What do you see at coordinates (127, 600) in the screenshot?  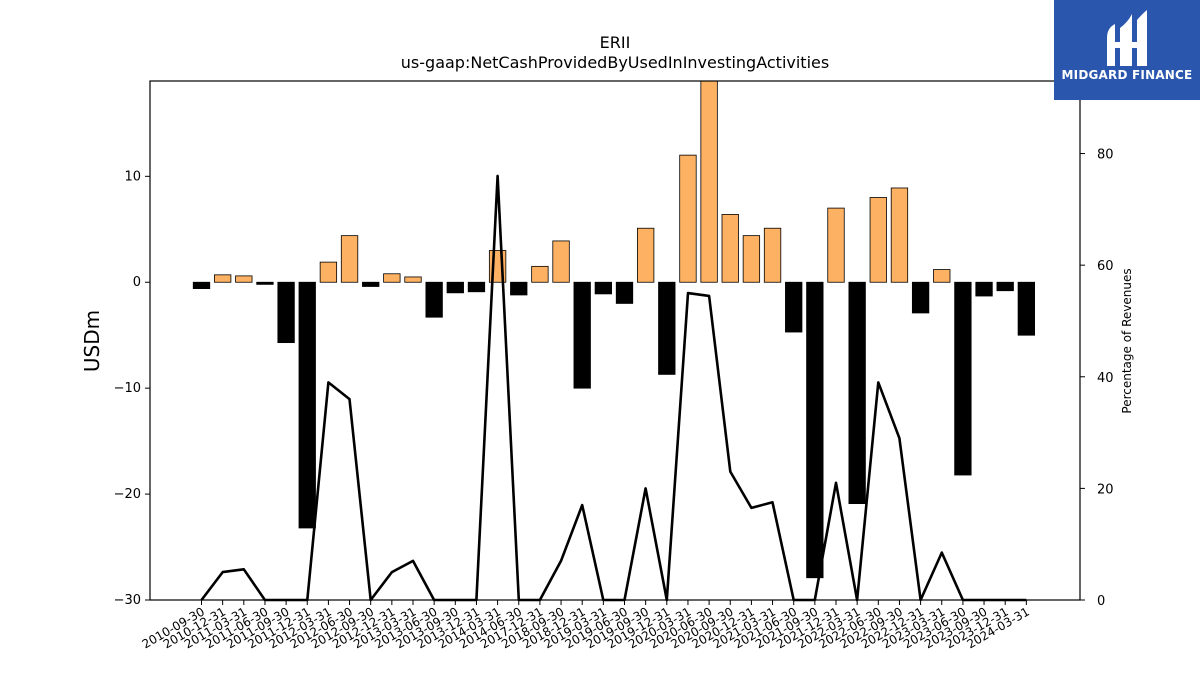 I see `y-tick-label: −30` at bounding box center [127, 600].